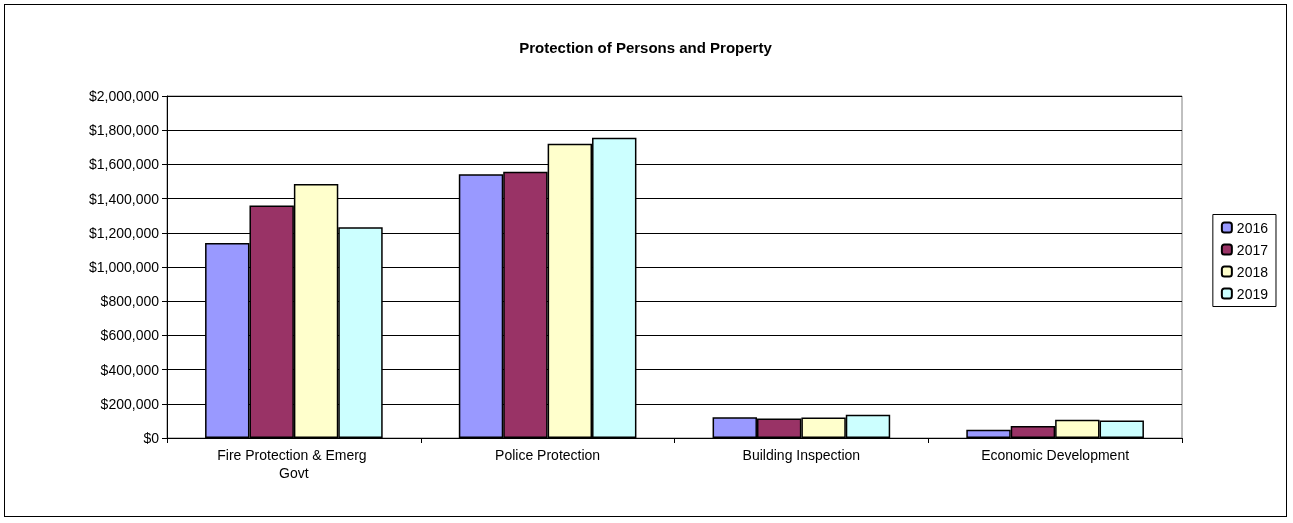 The image size is (1293, 523). Describe the element at coordinates (1252, 227) in the screenshot. I see `legend-label: 2016` at that location.